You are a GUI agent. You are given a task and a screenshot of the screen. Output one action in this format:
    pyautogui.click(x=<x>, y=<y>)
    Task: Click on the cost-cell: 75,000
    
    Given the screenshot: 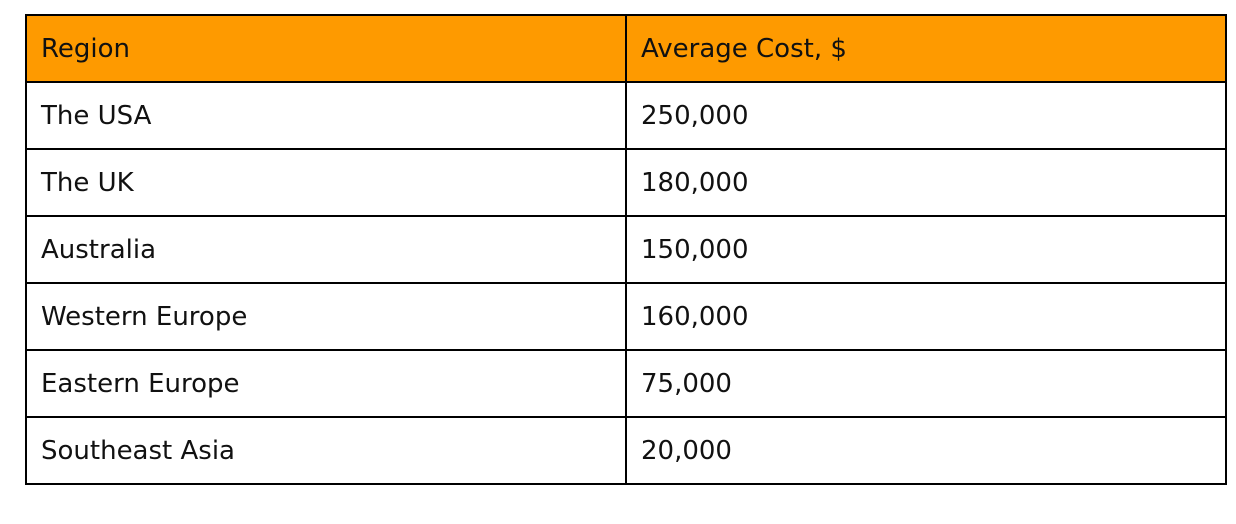 What is the action you would take?
    pyautogui.click(x=926, y=383)
    